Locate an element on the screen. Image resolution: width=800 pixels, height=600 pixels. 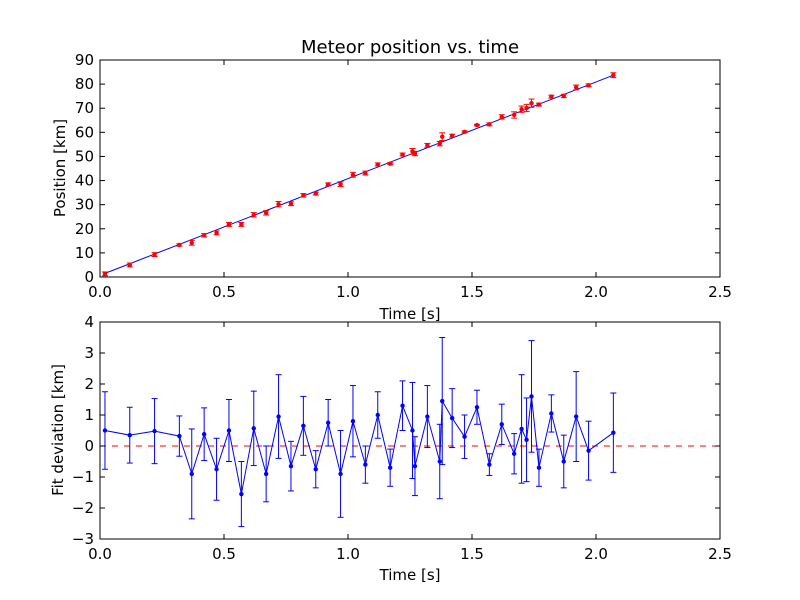
chart-title: Meteor position vs. time is located at coordinates (410, 47).